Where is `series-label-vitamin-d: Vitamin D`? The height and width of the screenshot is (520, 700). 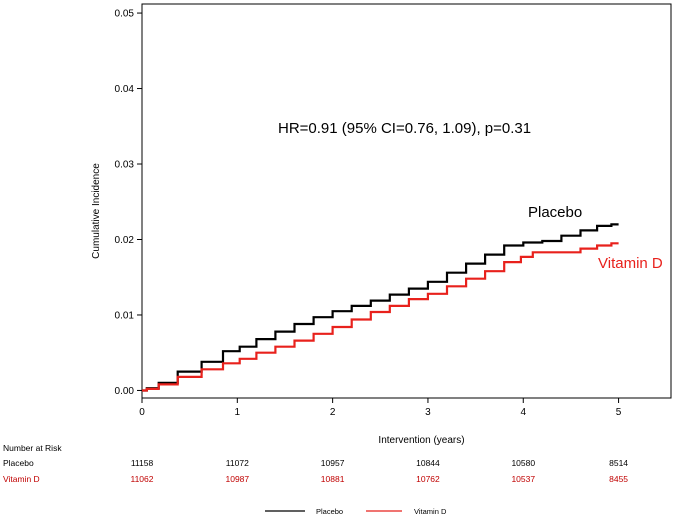 series-label-vitamin-d: Vitamin D is located at coordinates (630, 263).